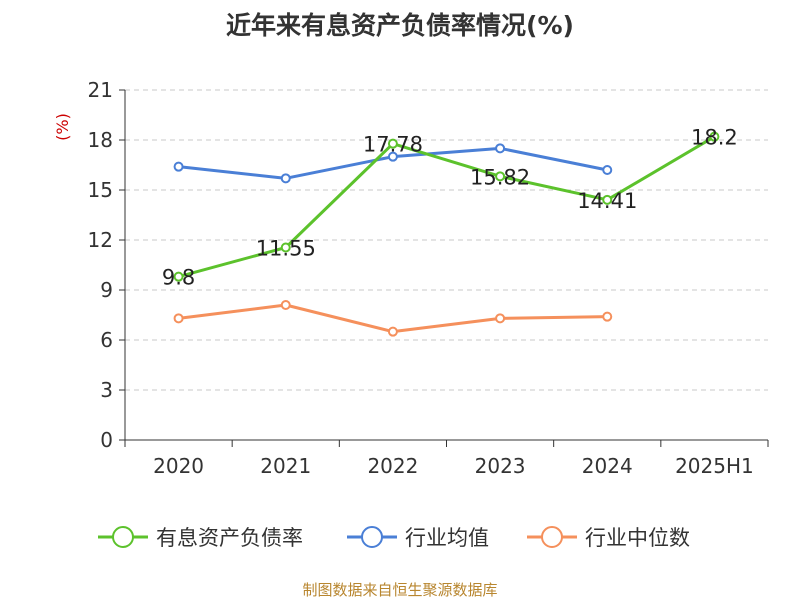 Image resolution: width=800 pixels, height=600 pixels. I want to click on x-tick-label-2022: 2022, so click(392, 466).